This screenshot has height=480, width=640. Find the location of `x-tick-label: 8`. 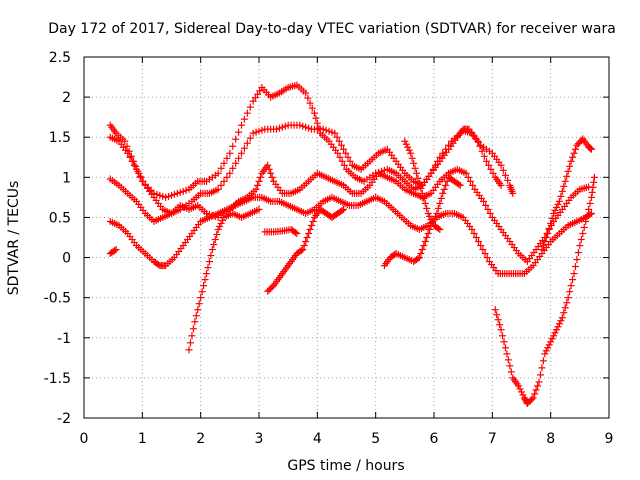

x-tick-label: 8 is located at coordinates (550, 439).